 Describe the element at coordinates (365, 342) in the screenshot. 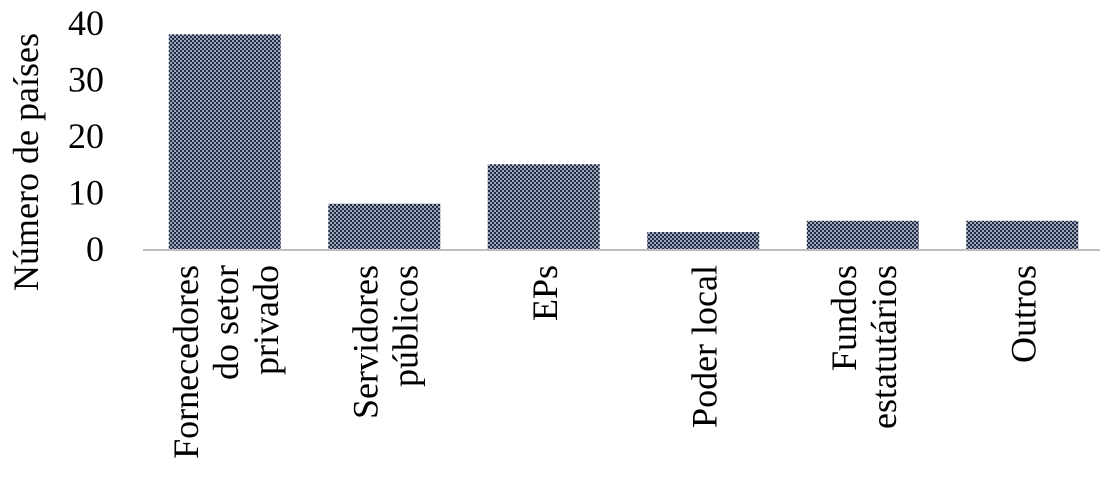

I see `x-category-label: Servidores` at that location.